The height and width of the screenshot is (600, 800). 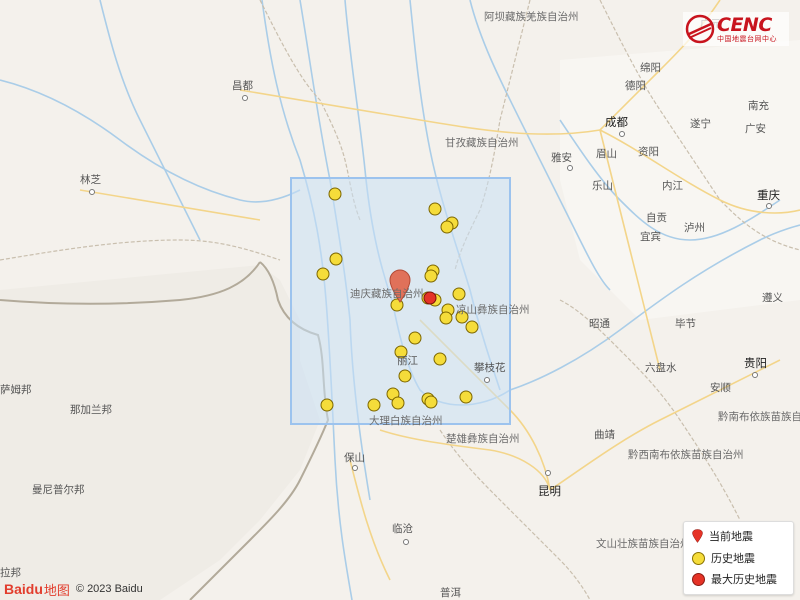 I want to click on current-quake-pin-icon, so click(x=697, y=536).